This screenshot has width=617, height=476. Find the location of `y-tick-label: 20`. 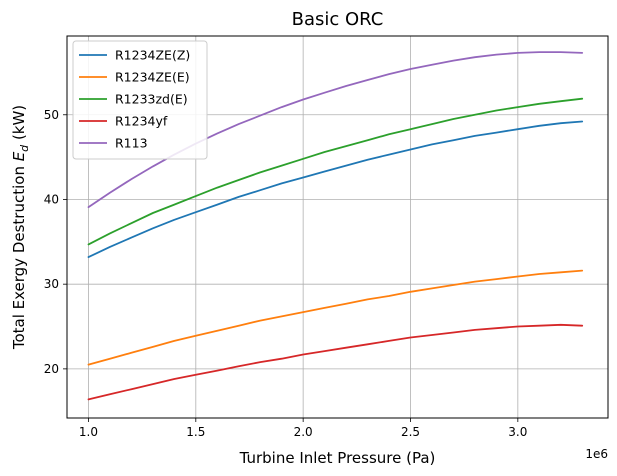

y-tick-label: 20 is located at coordinates (51, 369).